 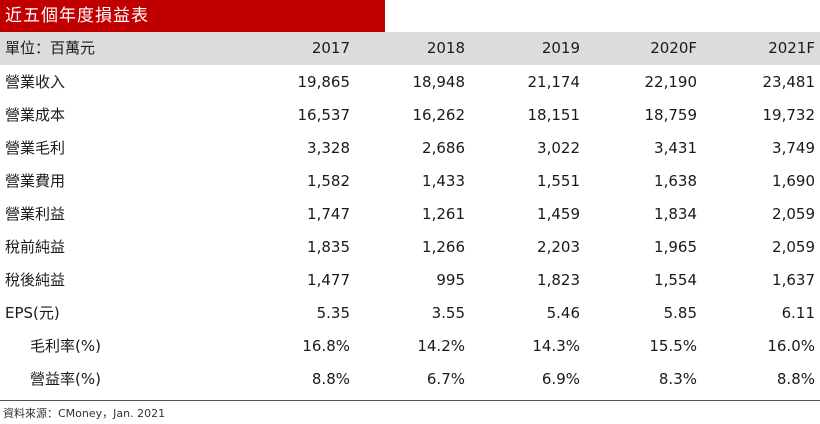 I want to click on table-cell: 1,747, so click(x=328, y=214).